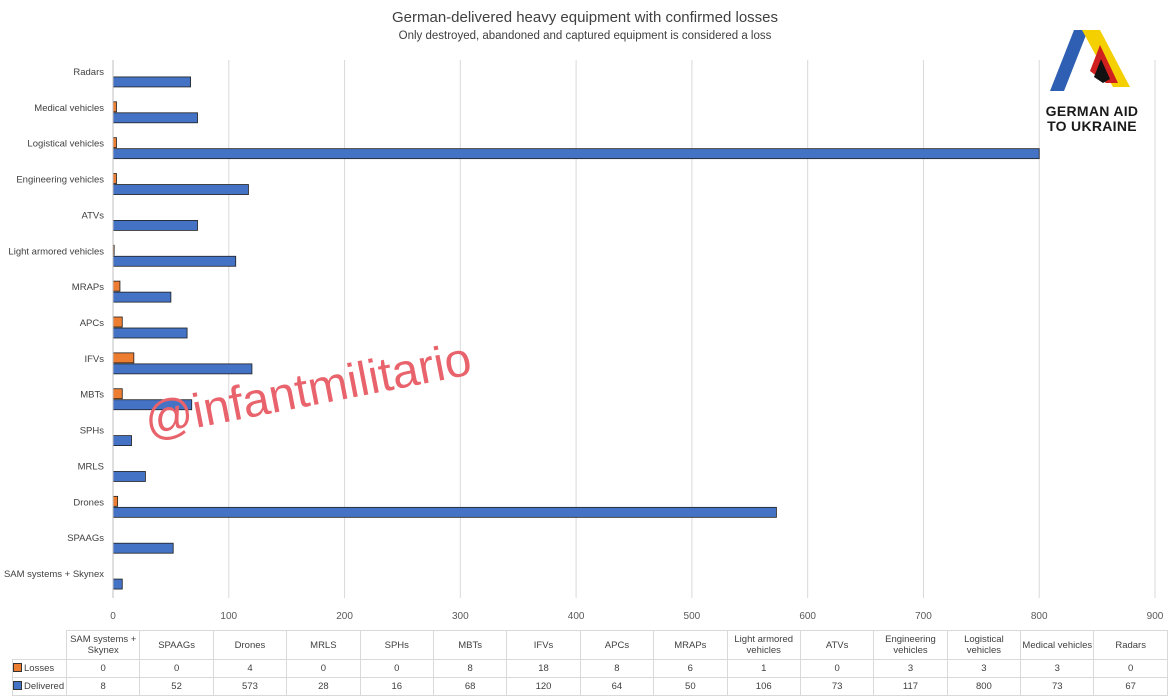 This screenshot has width=1170, height=696. What do you see at coordinates (250, 668) in the screenshot?
I see `data-table-value-cell: 4` at bounding box center [250, 668].